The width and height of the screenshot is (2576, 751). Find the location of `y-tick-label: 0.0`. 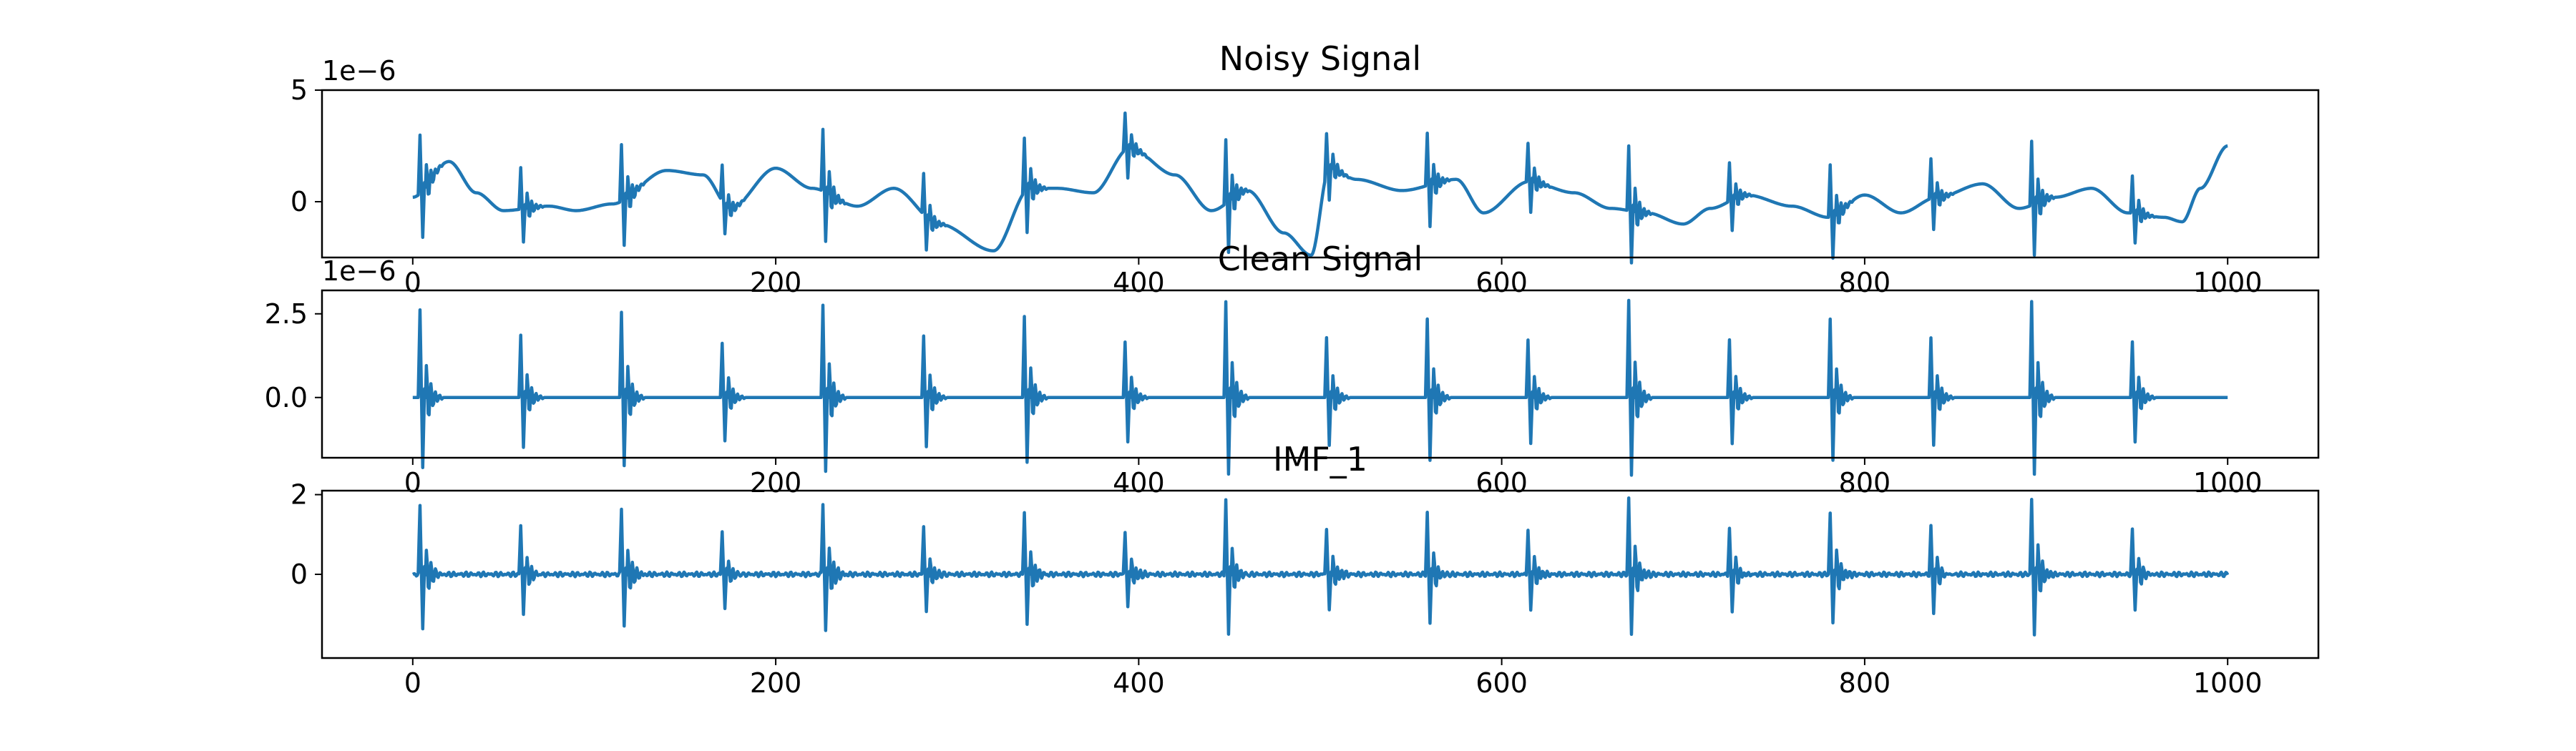

y-tick-label: 0.0 is located at coordinates (286, 397).